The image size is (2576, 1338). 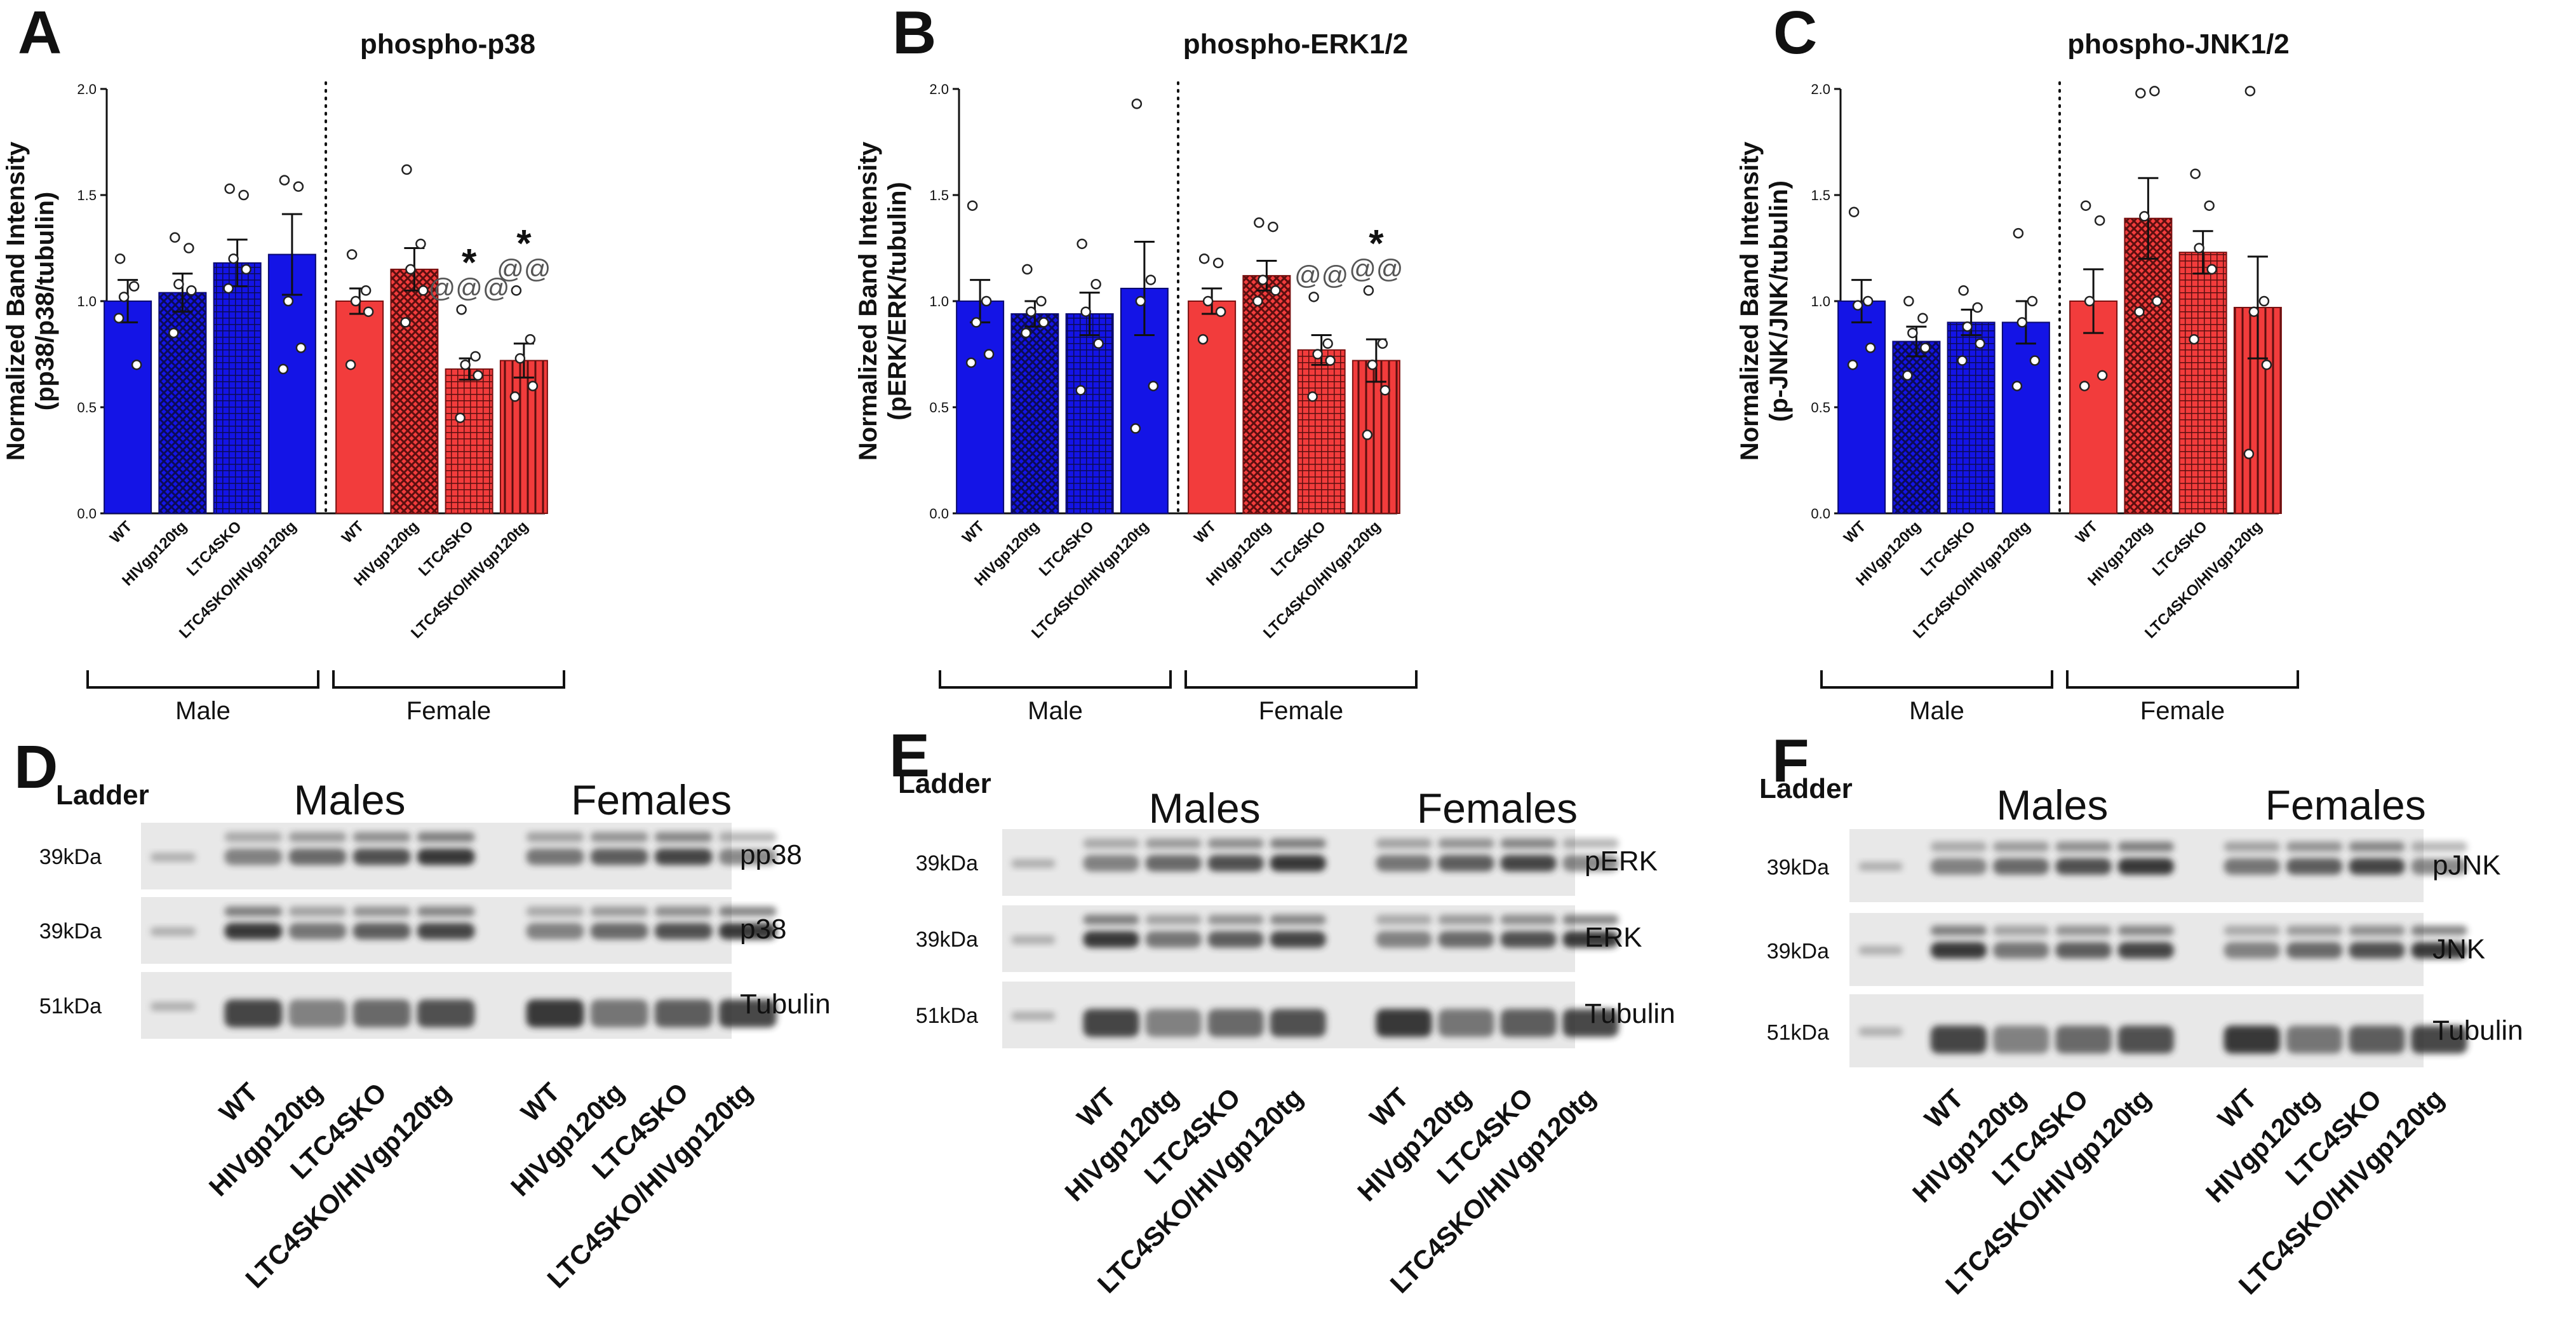 I want to click on chart-title: phospho-ERK1/2, so click(x=1295, y=45).